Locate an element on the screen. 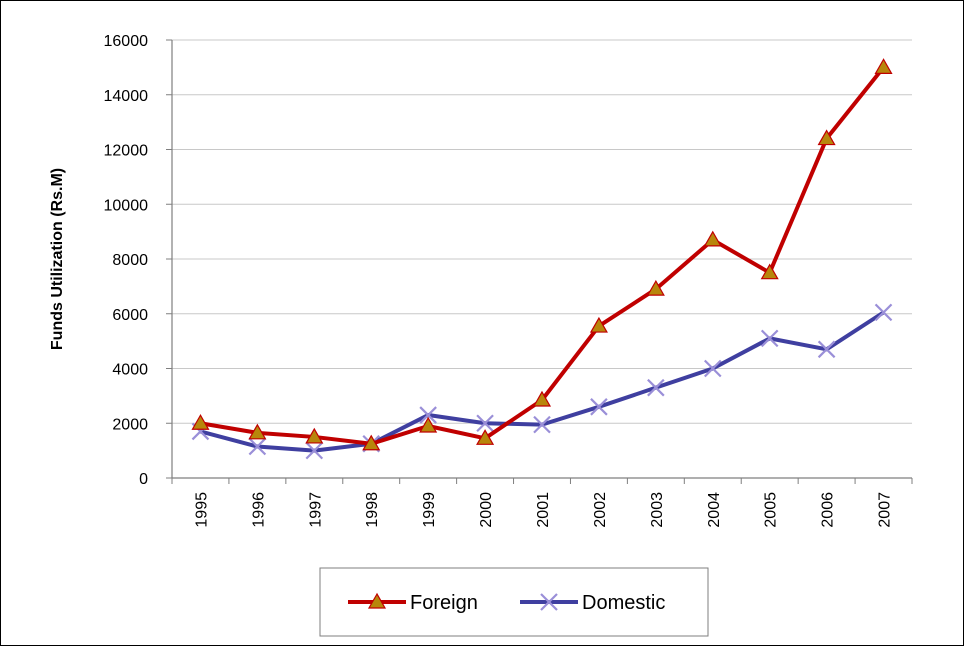 Image resolution: width=965 pixels, height=646 pixels. x-tick-label: 2002 is located at coordinates (600, 510).